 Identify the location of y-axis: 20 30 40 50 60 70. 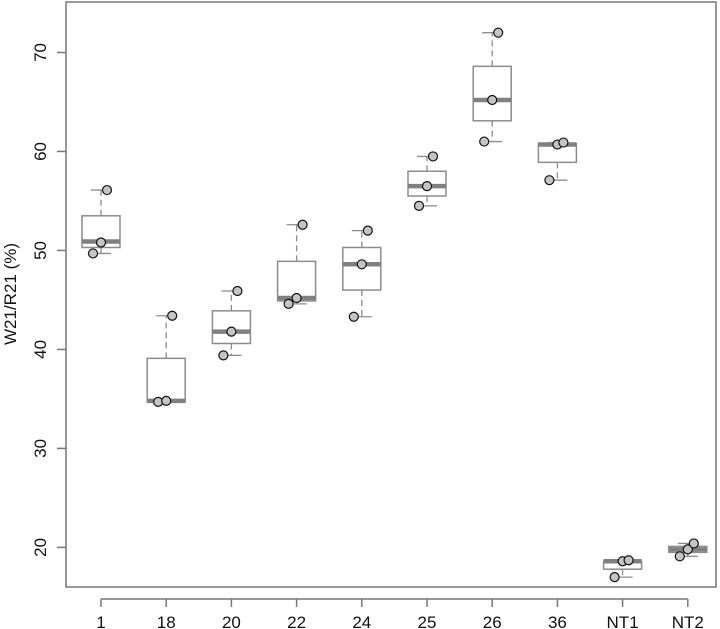
(48, 300).